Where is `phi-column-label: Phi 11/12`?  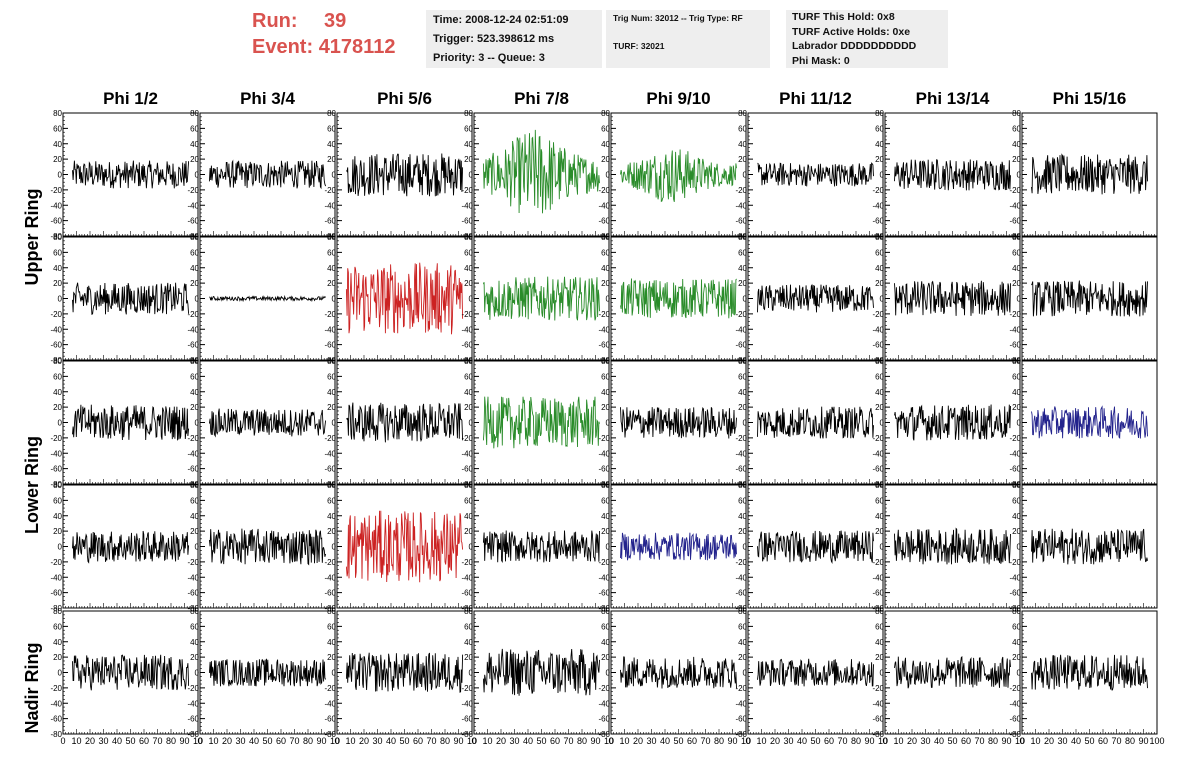
phi-column-label: Phi 11/12 is located at coordinates (815, 98).